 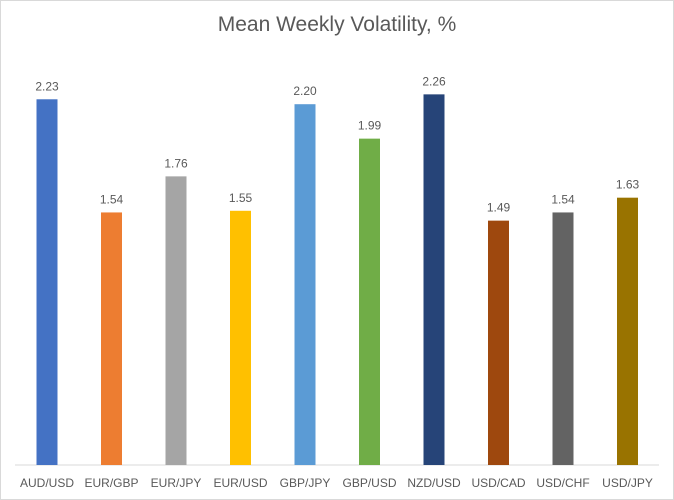 I want to click on data-label: 2.20, so click(x=305, y=91).